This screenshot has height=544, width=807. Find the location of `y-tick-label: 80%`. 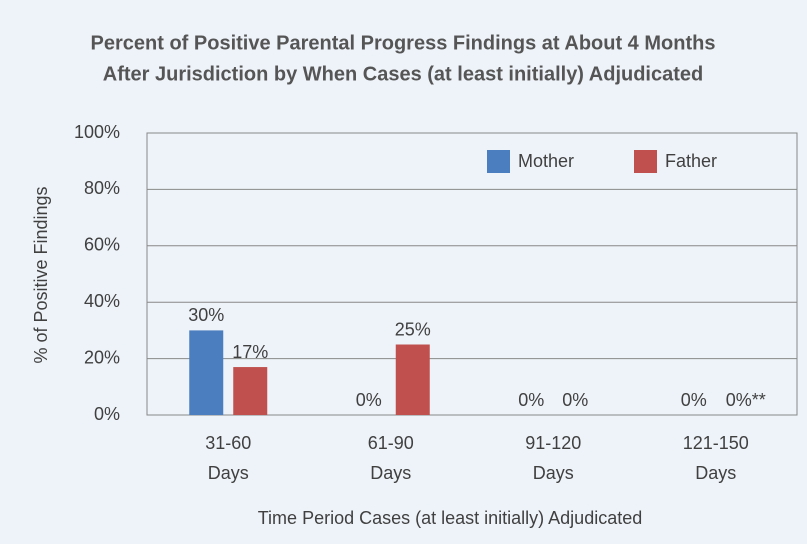

y-tick-label: 80% is located at coordinates (102, 188).